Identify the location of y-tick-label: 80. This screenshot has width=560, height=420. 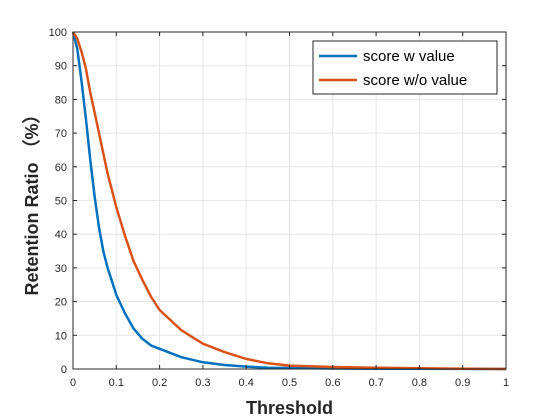
(61, 100).